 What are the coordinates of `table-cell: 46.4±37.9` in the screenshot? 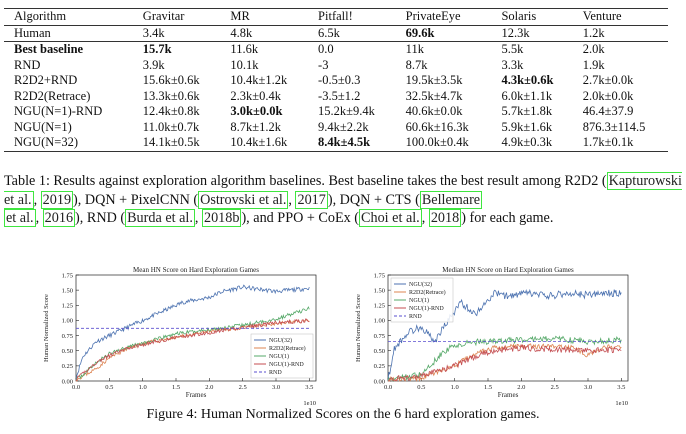 It's located at (608, 111).